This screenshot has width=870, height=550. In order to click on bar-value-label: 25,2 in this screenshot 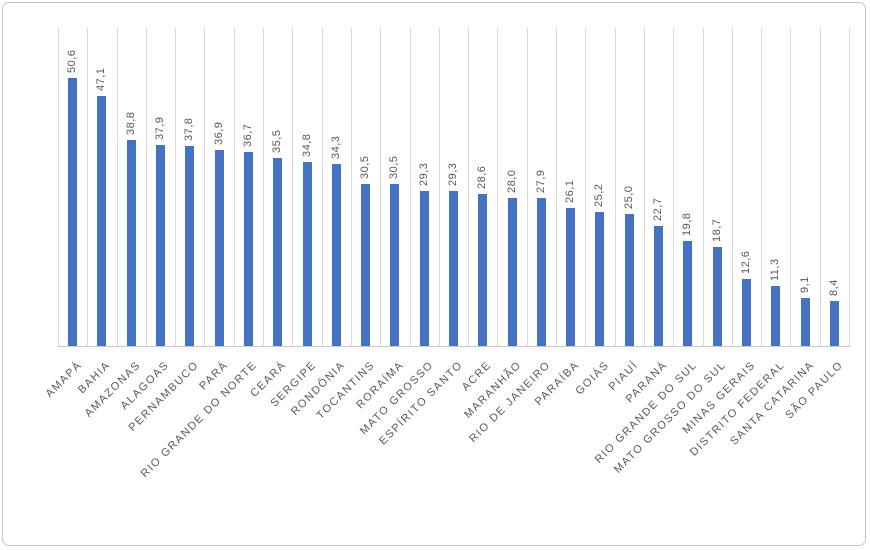, I will do `click(599, 196)`.